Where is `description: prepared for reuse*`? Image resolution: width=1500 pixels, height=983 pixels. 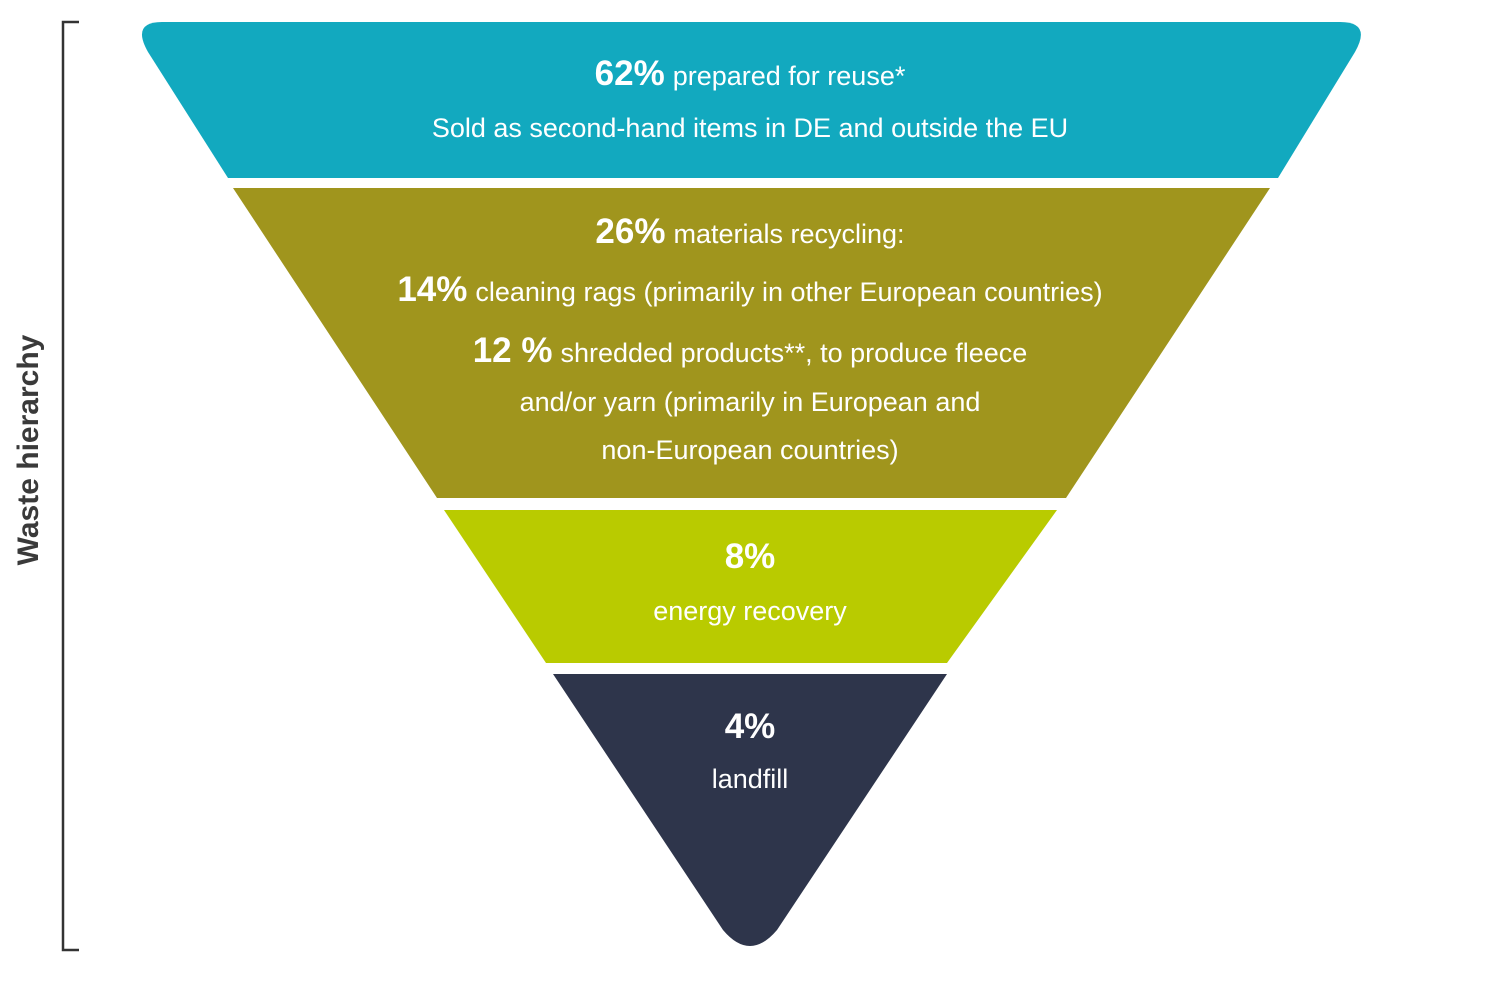 description: prepared for reuse* is located at coordinates (789, 76).